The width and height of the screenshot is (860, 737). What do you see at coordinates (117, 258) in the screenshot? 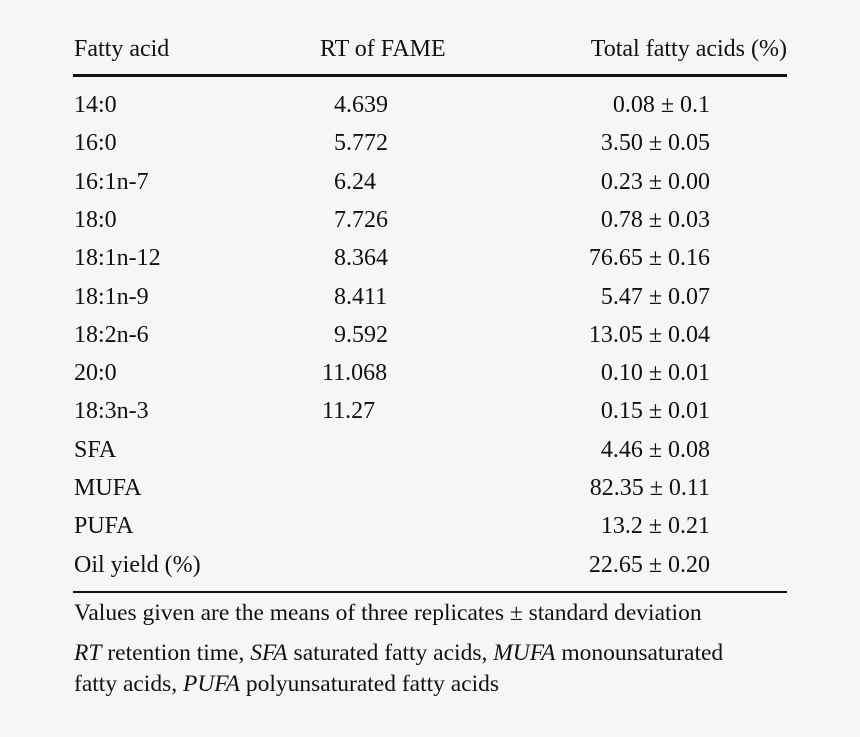
I see `cell-fatty-acid: 18:1n-12` at bounding box center [117, 258].